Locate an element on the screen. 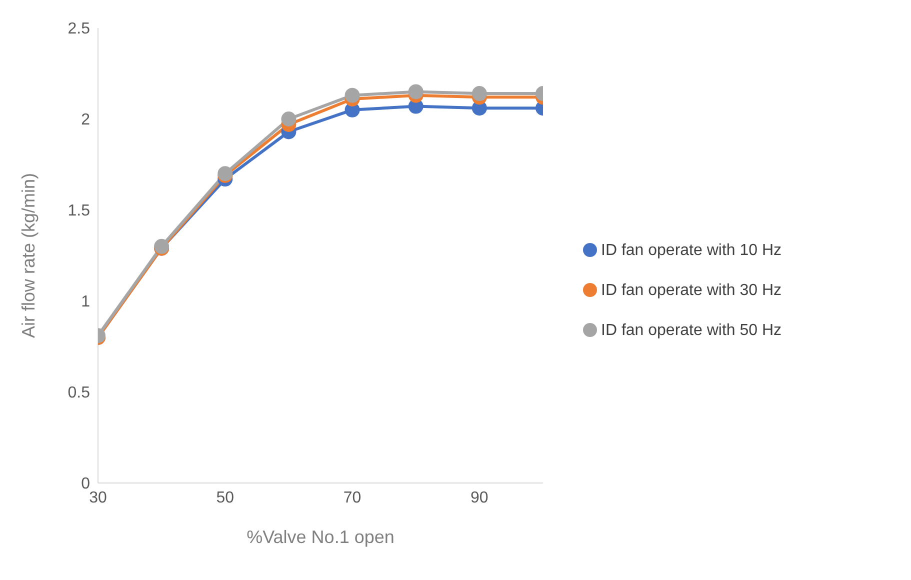 The height and width of the screenshot is (580, 911). x-tick-label: 30 is located at coordinates (98, 497).